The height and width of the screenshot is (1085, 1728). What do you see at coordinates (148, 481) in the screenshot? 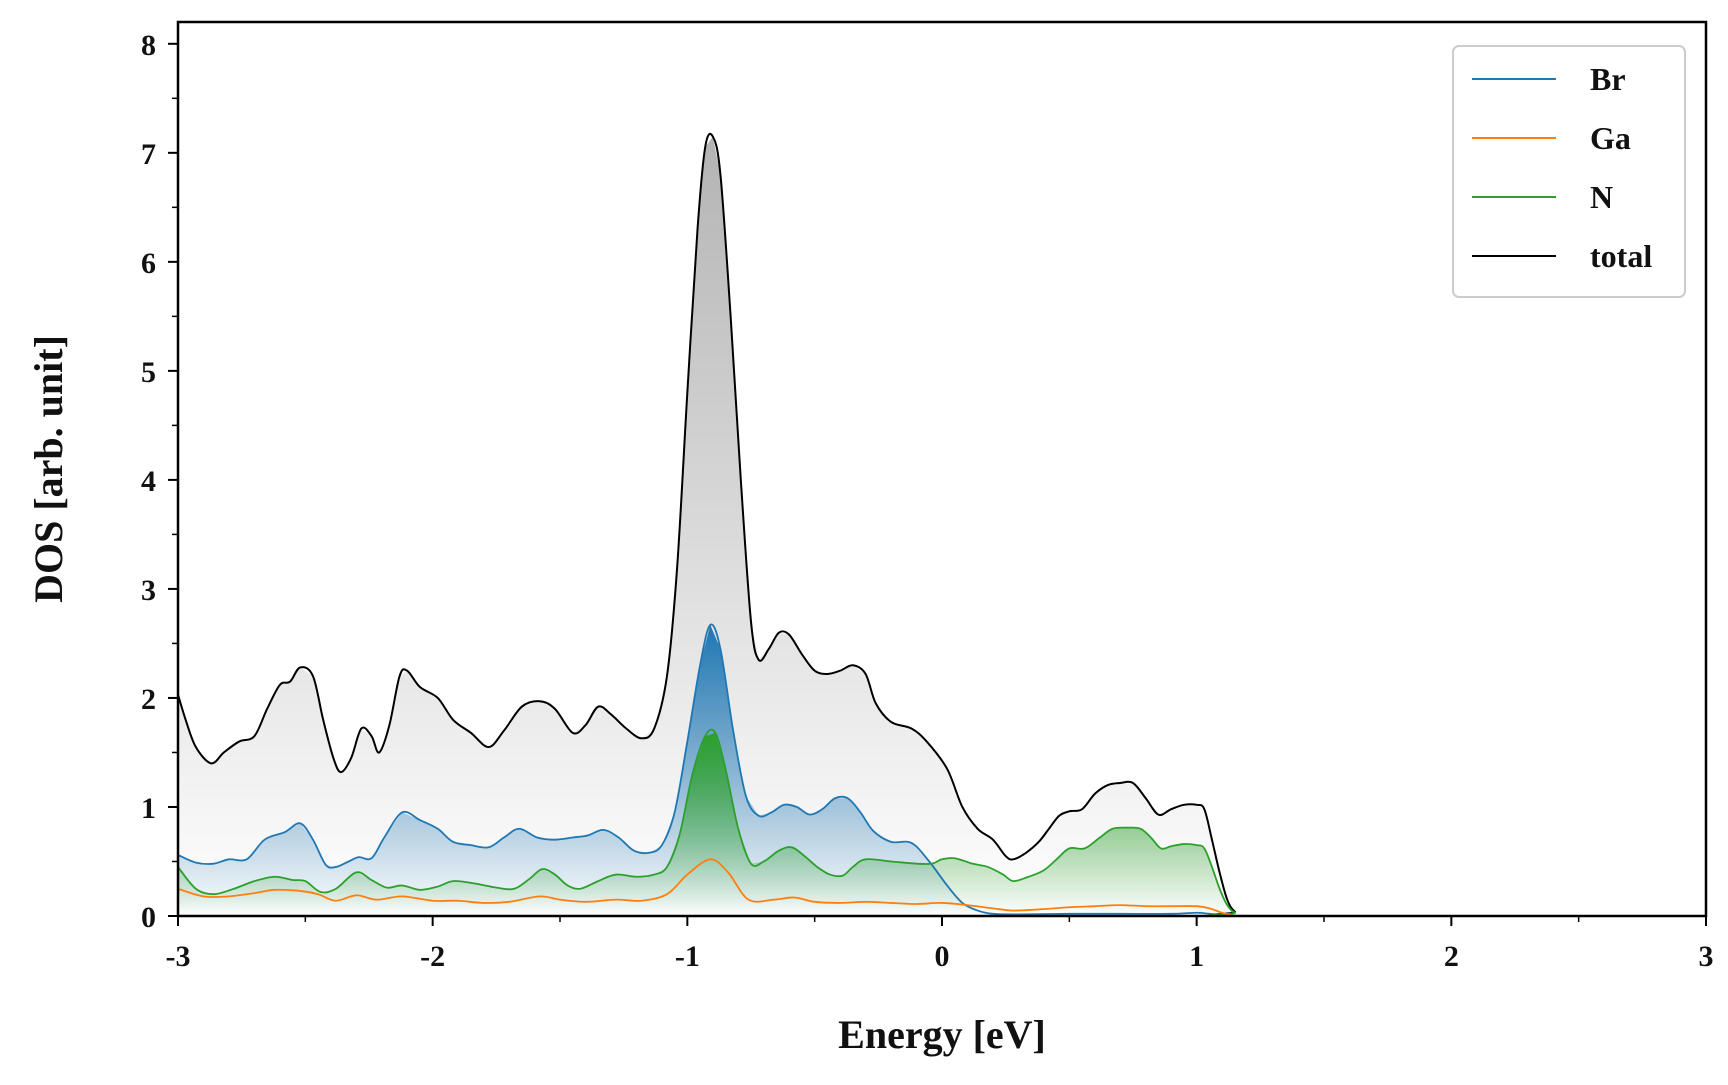
I see `y-tick-label: 4` at bounding box center [148, 481].